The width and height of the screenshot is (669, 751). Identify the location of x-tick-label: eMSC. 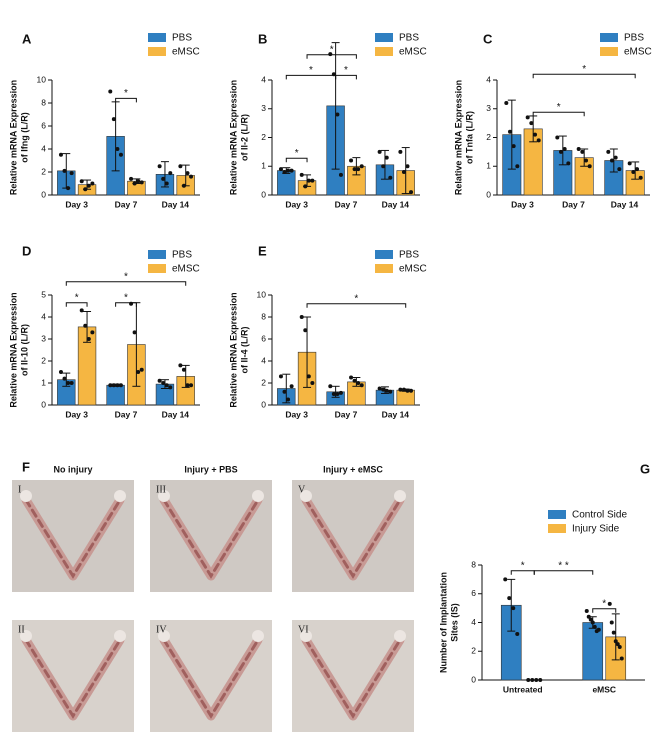
(604, 689).